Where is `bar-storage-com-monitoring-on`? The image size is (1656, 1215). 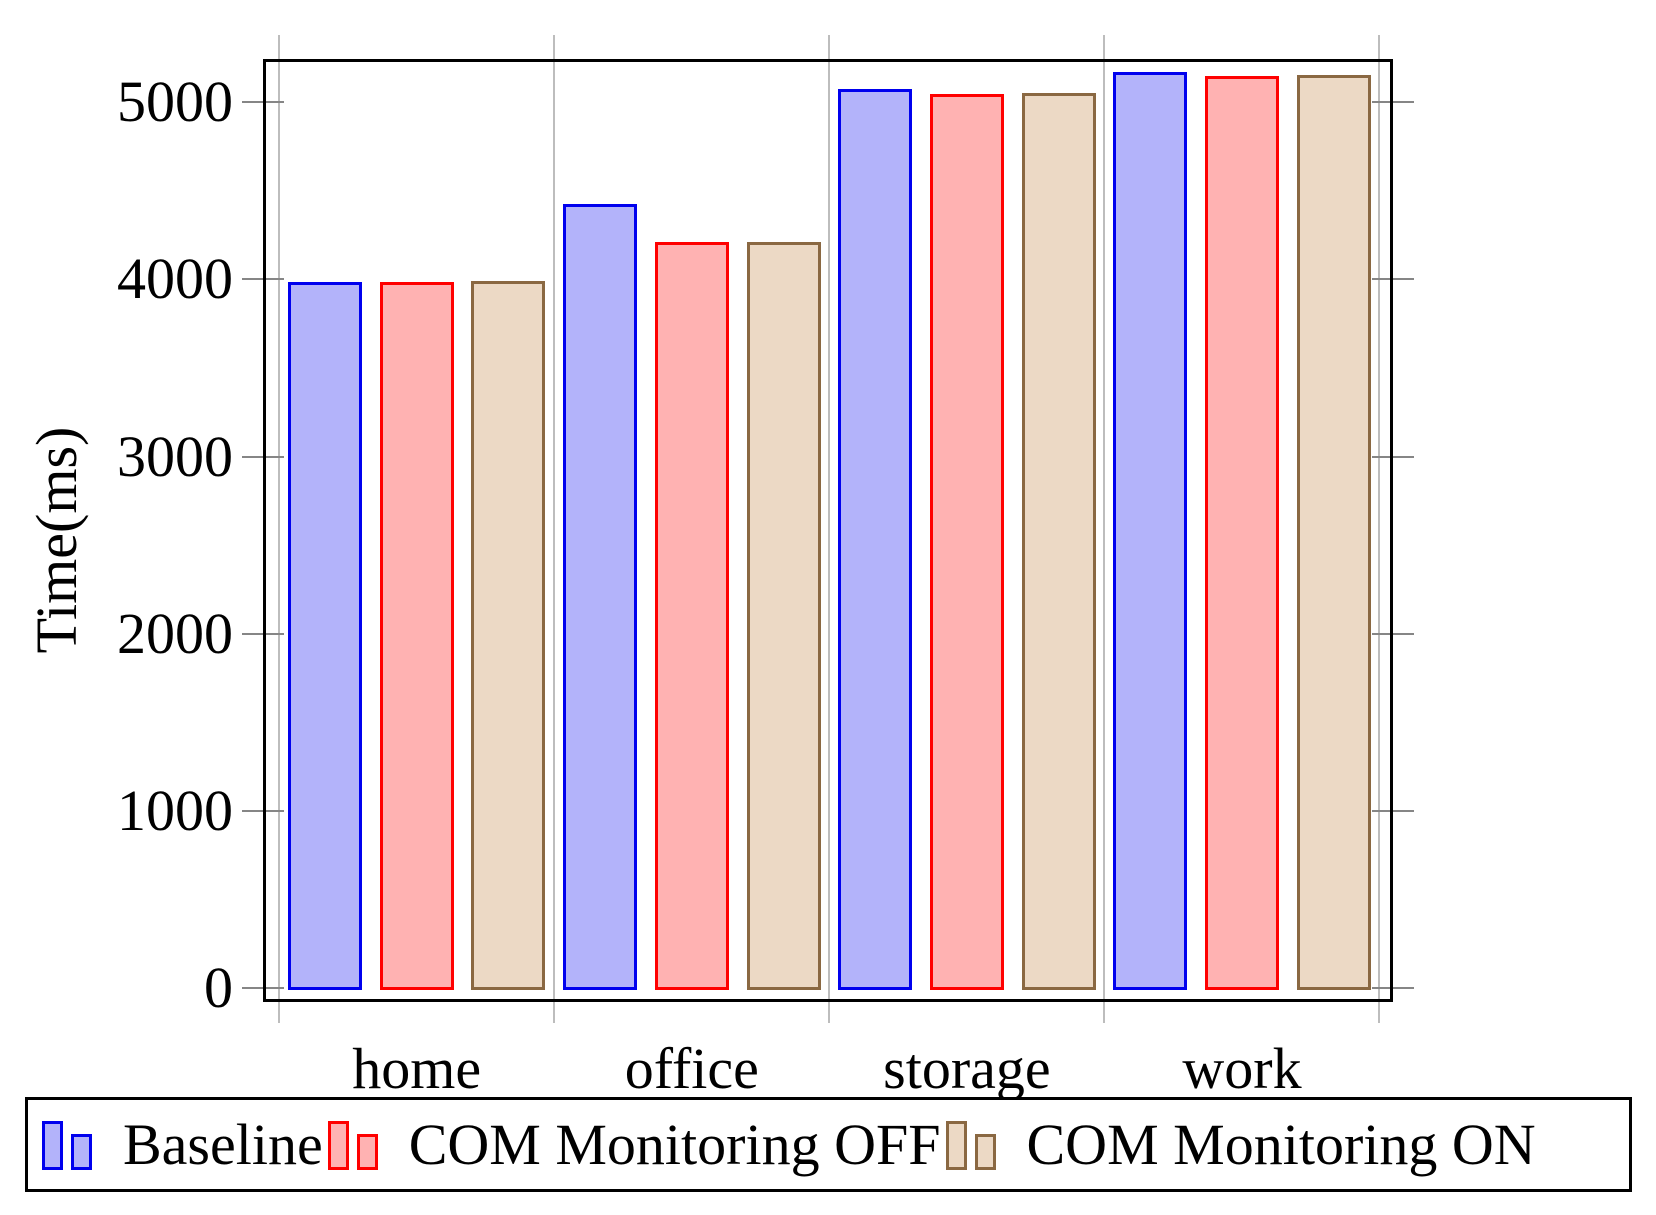
bar-storage-com-monitoring-on is located at coordinates (1058, 542).